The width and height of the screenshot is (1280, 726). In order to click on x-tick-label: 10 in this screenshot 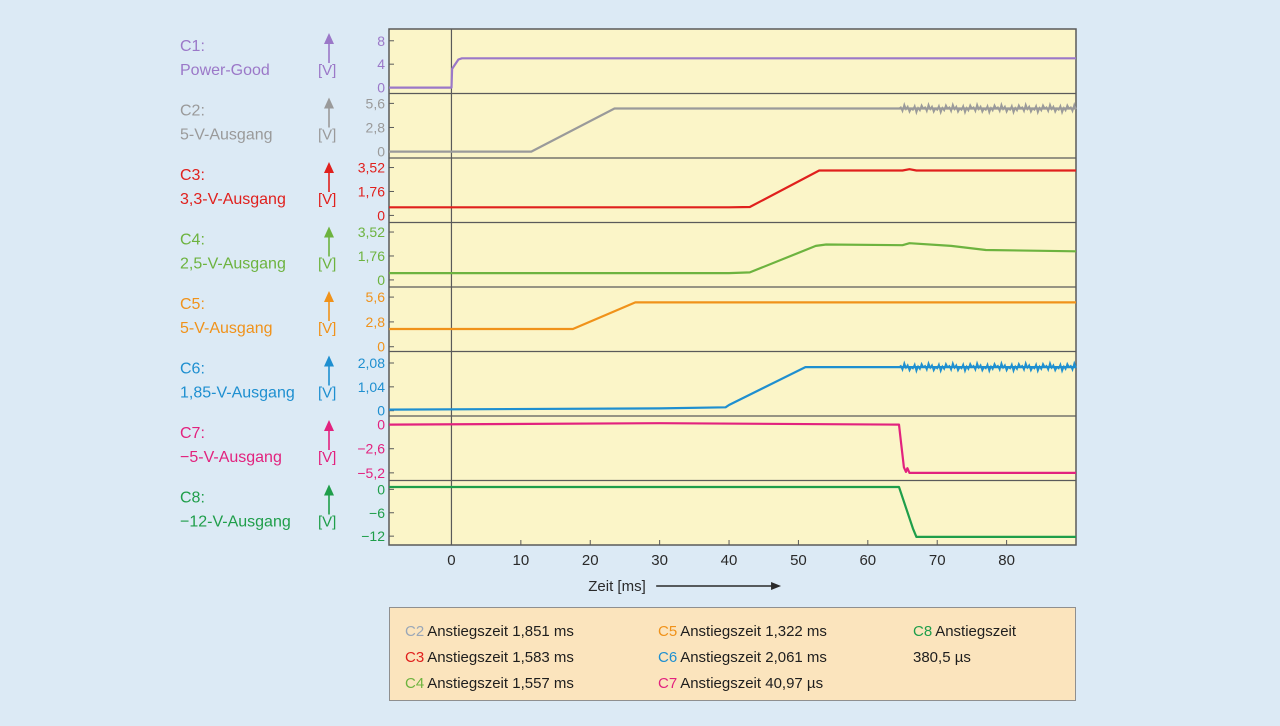, I will do `click(521, 560)`.